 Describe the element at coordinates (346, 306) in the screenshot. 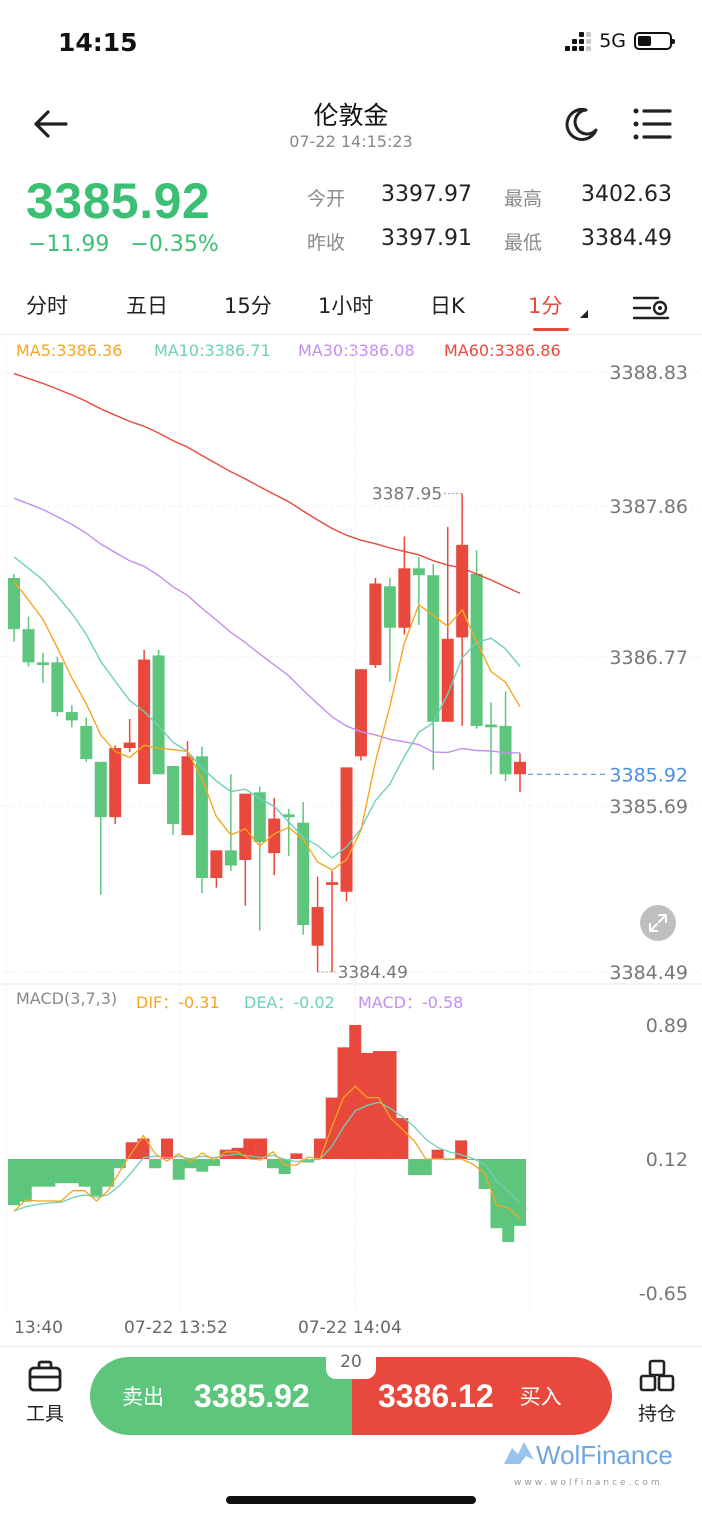

I see `tab-1hour: 1小时` at that location.